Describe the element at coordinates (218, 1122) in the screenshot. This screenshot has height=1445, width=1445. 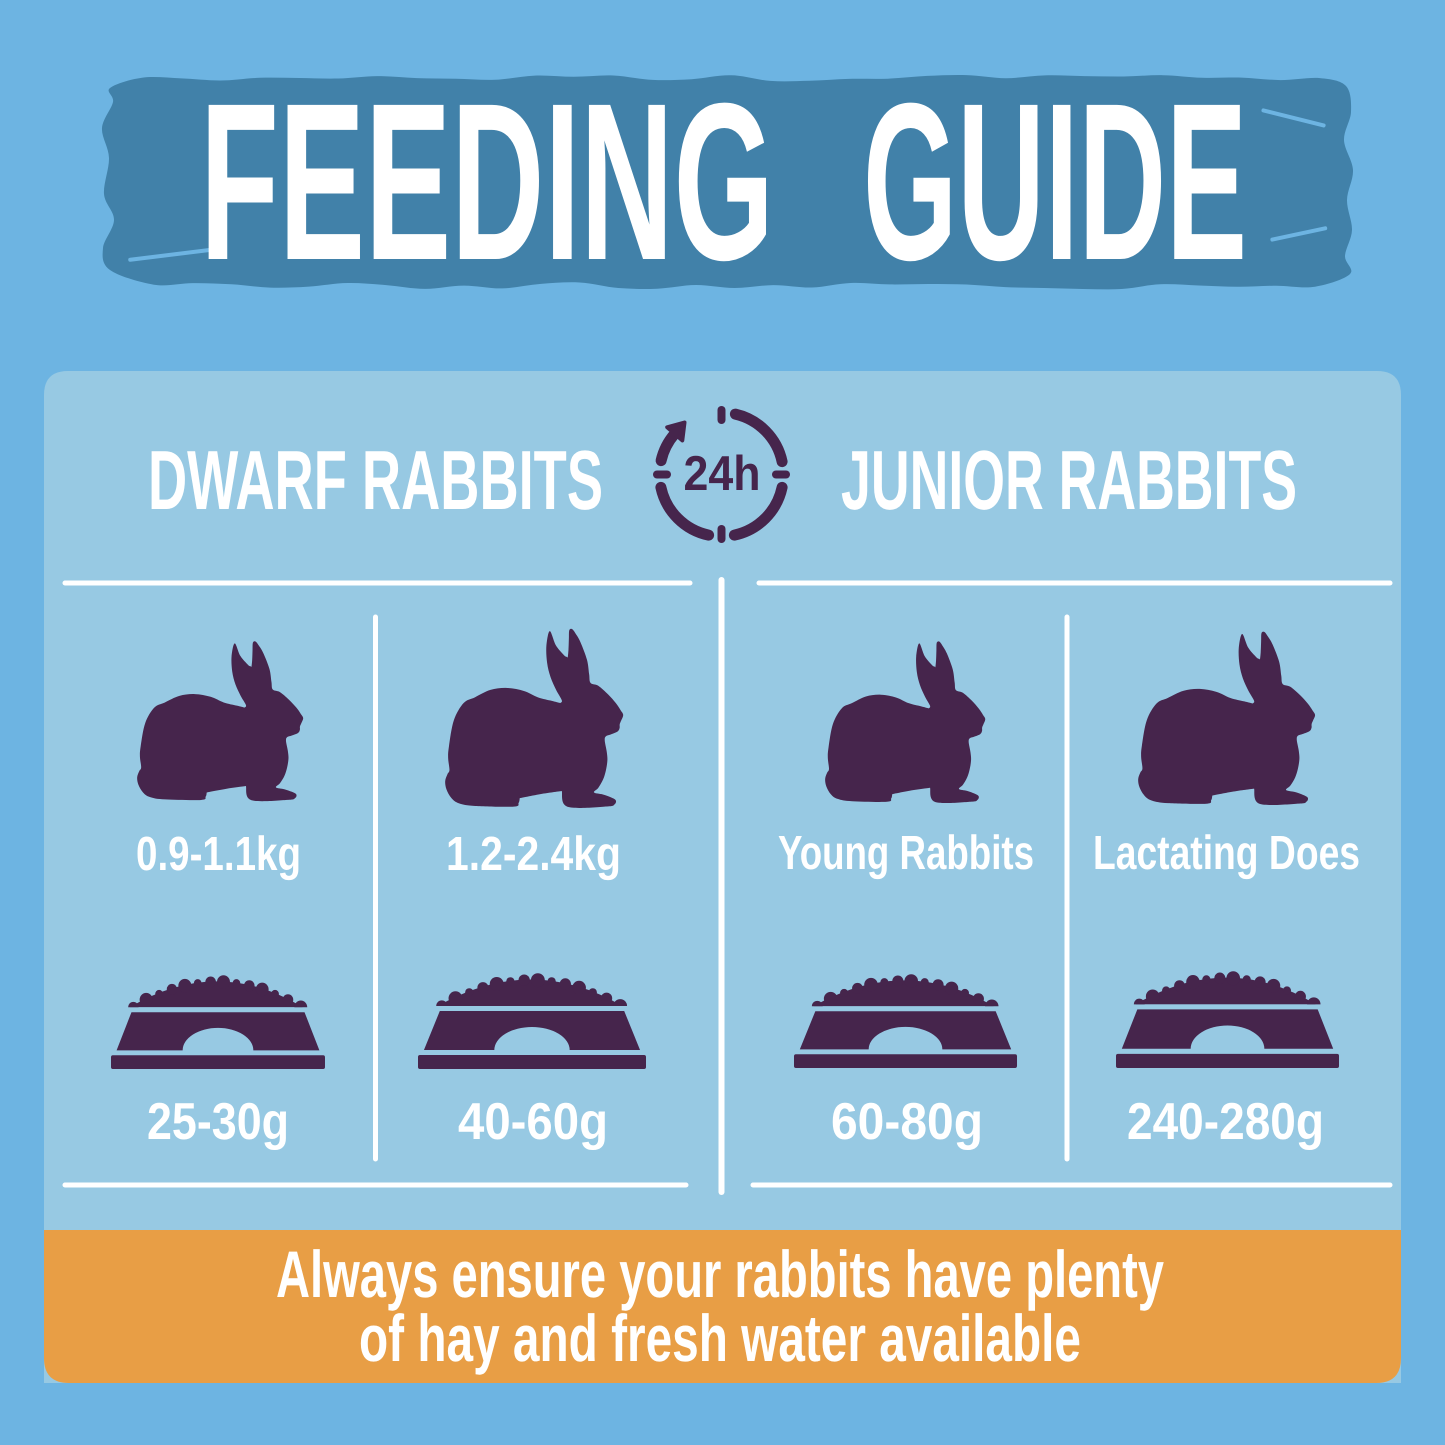
I see `svg-text: 25-30g` at that location.